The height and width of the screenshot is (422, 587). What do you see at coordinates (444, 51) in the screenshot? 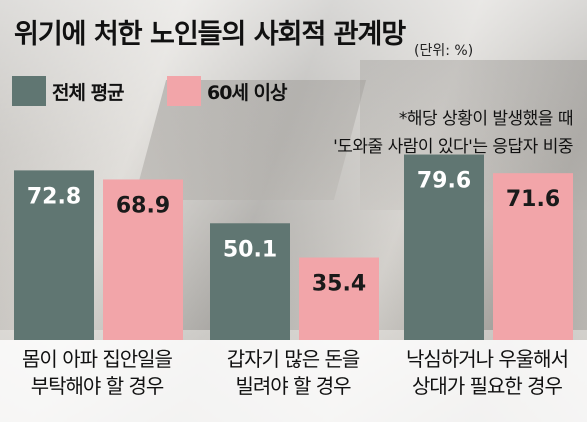
I see `unit-label: (단위: %)` at bounding box center [444, 51].